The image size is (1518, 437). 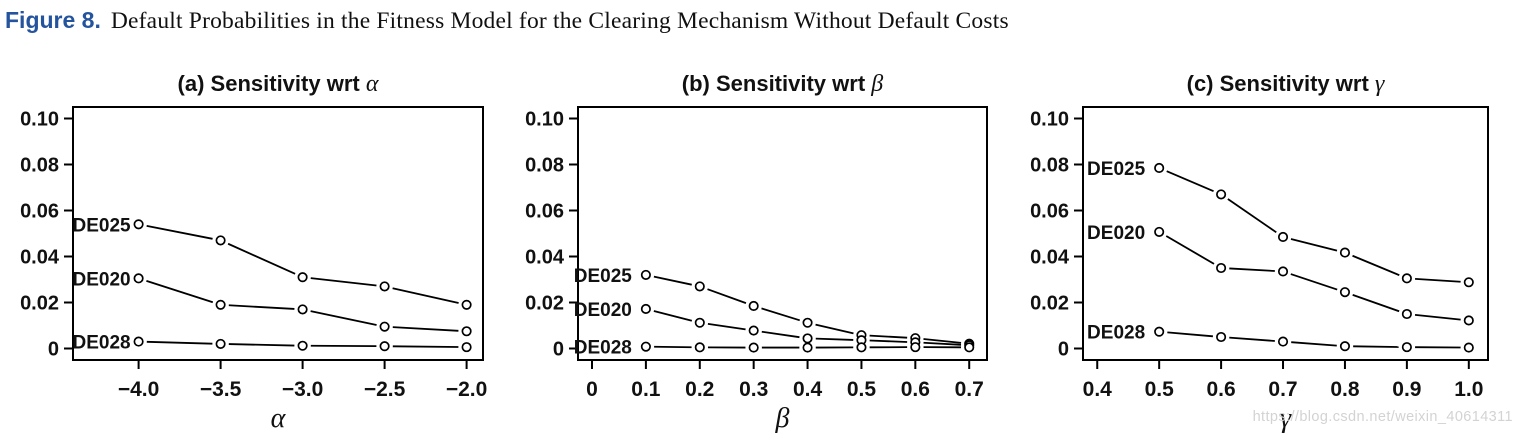 What do you see at coordinates (753, 389) in the screenshot?
I see `x-tick-label: 0.3` at bounding box center [753, 389].